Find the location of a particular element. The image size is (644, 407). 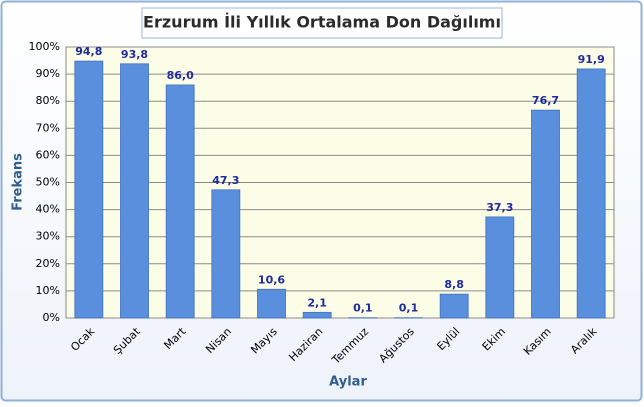

value-label: 8,8 is located at coordinates (454, 284).